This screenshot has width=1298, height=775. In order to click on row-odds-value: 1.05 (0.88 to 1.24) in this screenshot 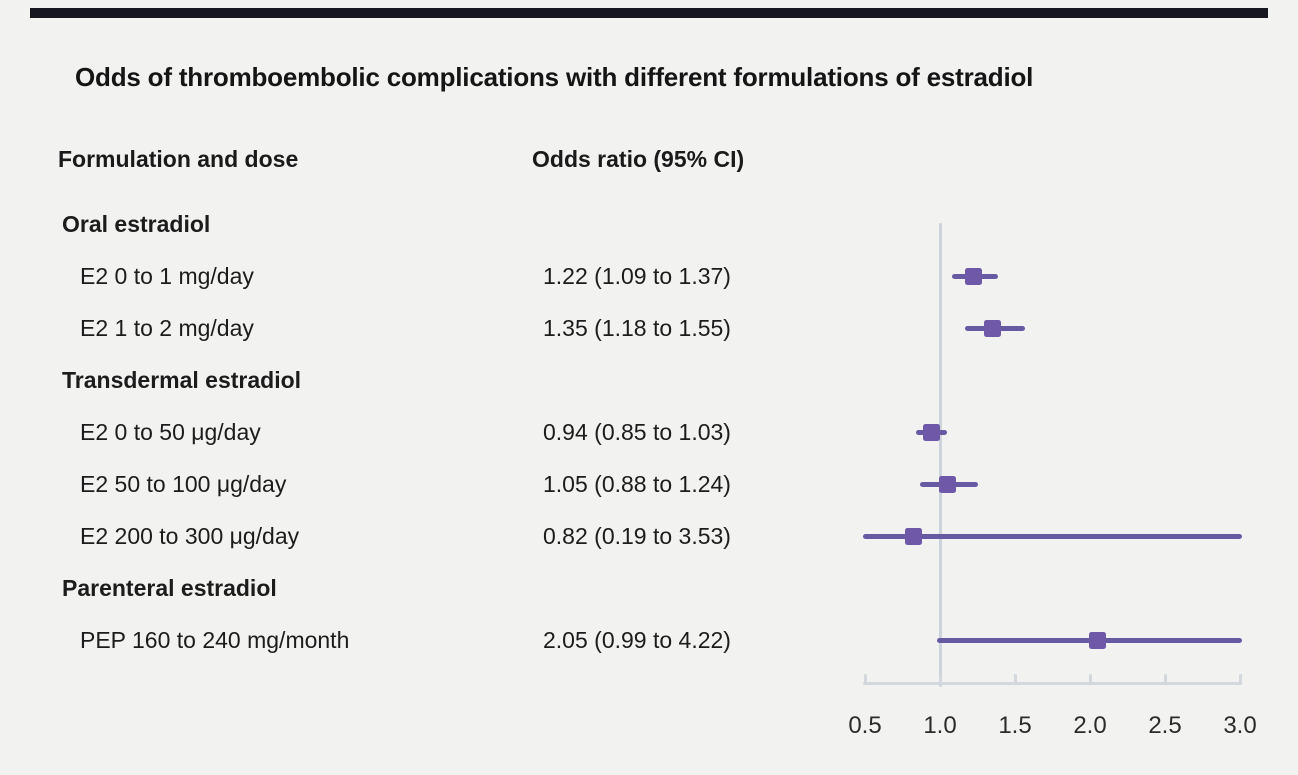, I will do `click(637, 484)`.